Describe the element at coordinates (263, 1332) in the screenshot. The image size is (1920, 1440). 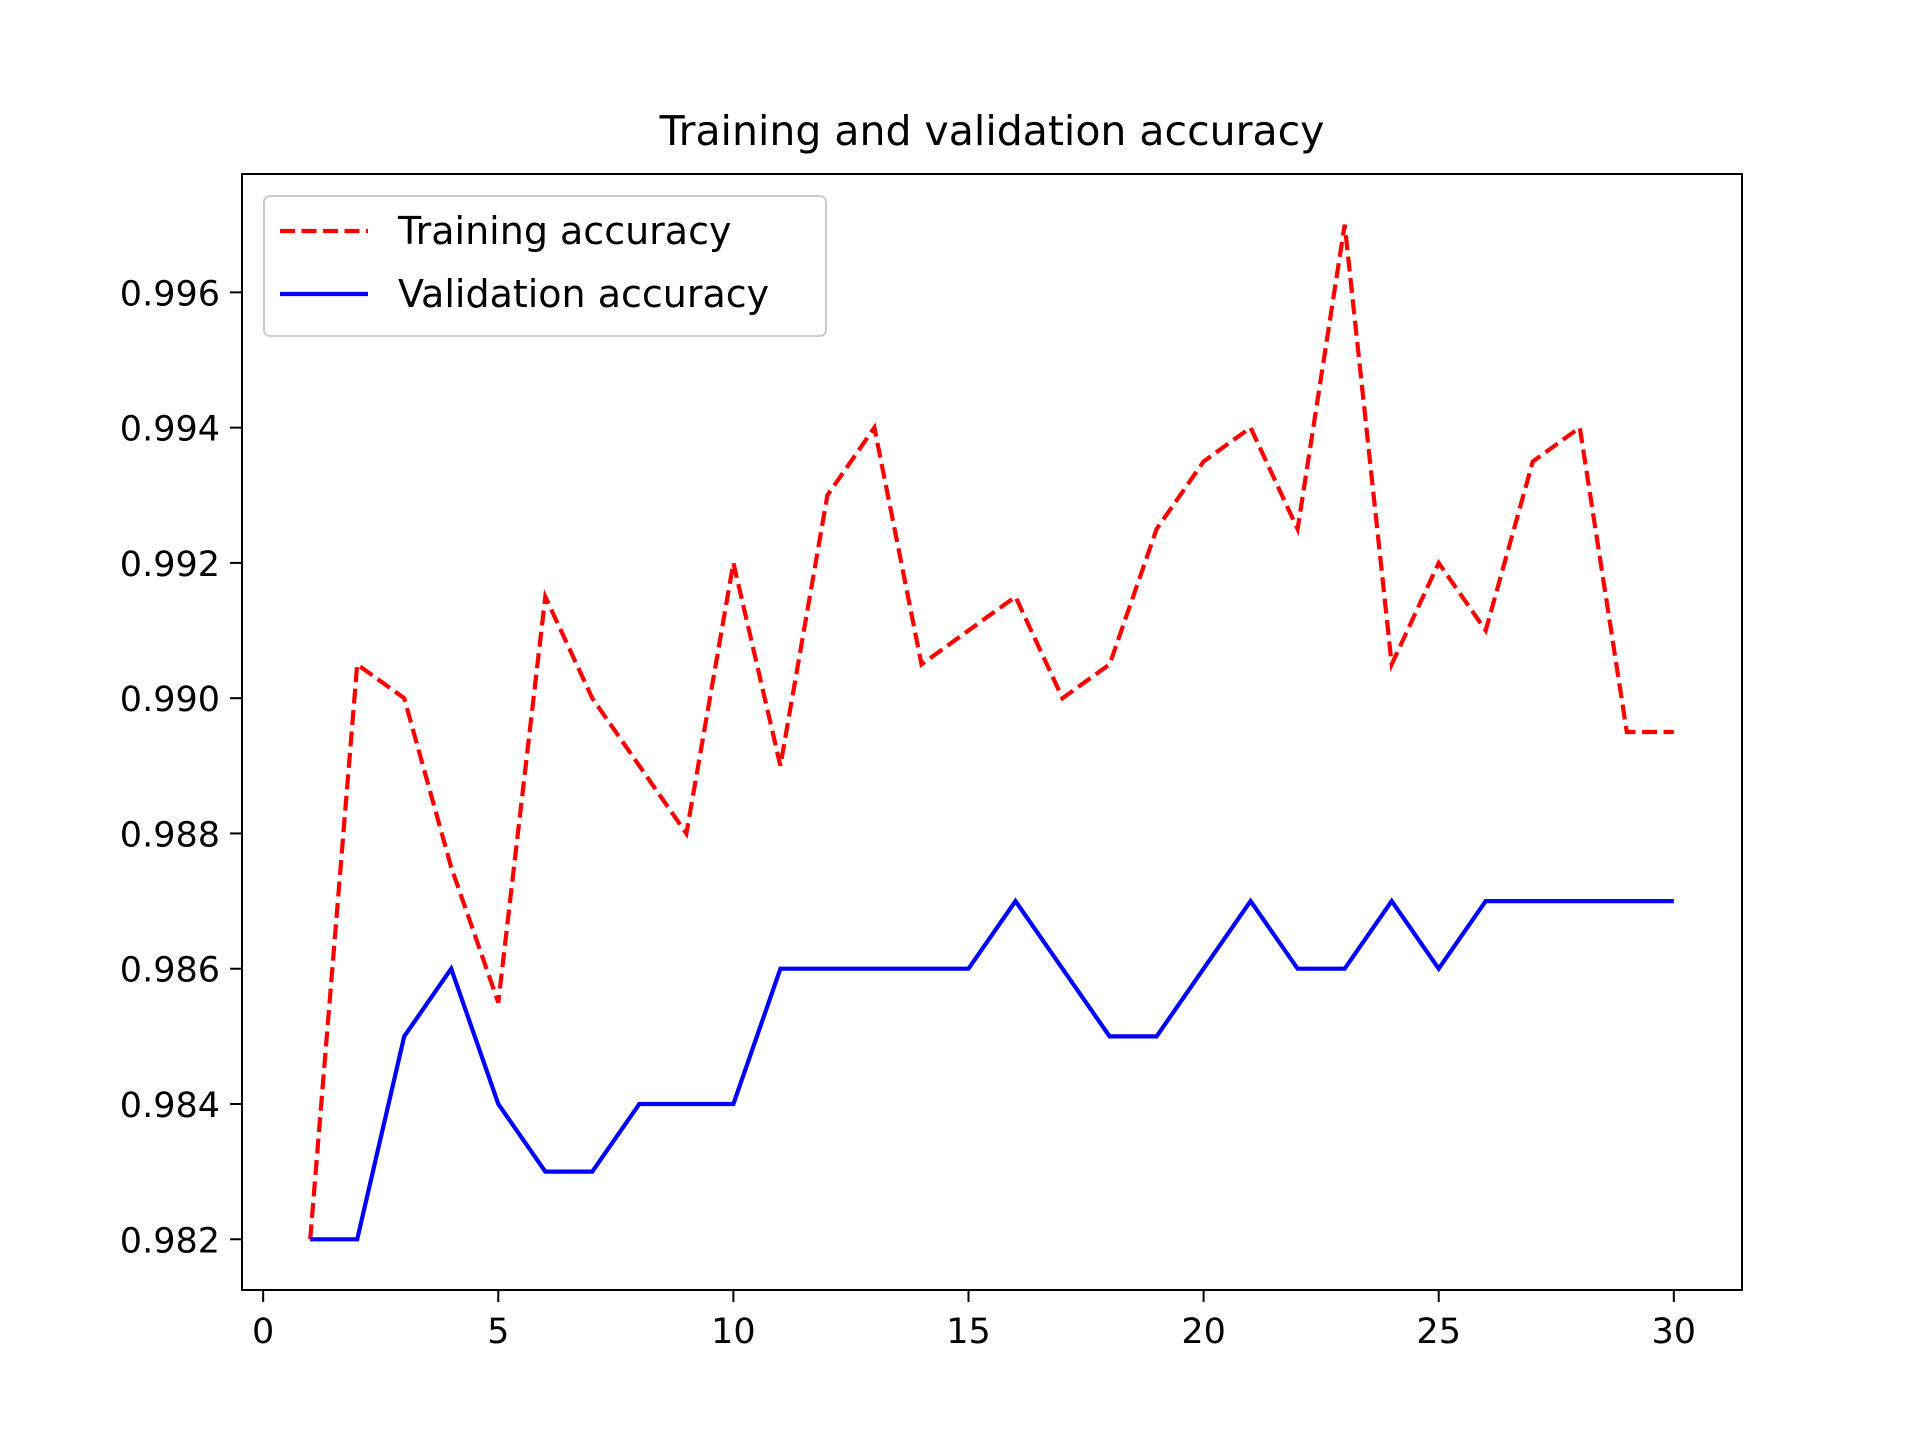
I see `x-tick-label: 0` at that location.